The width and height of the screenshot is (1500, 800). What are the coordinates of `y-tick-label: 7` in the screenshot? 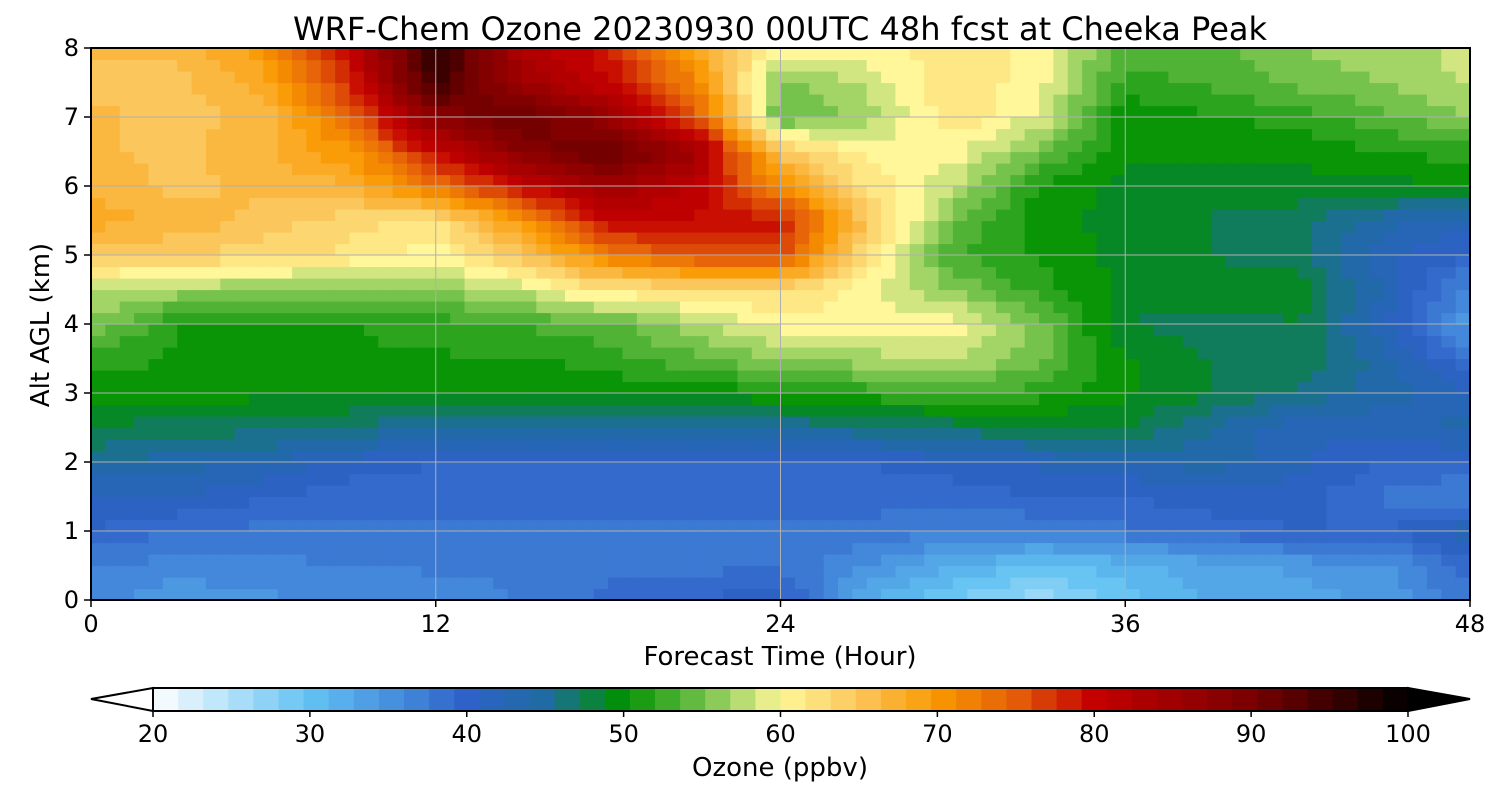 It's located at (71, 117).